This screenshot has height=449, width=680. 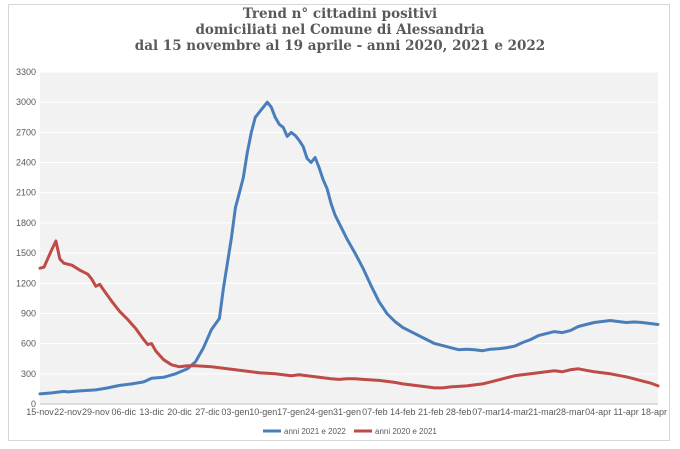 What do you see at coordinates (26, 163) in the screenshot?
I see `y-tick-label: 2400` at bounding box center [26, 163].